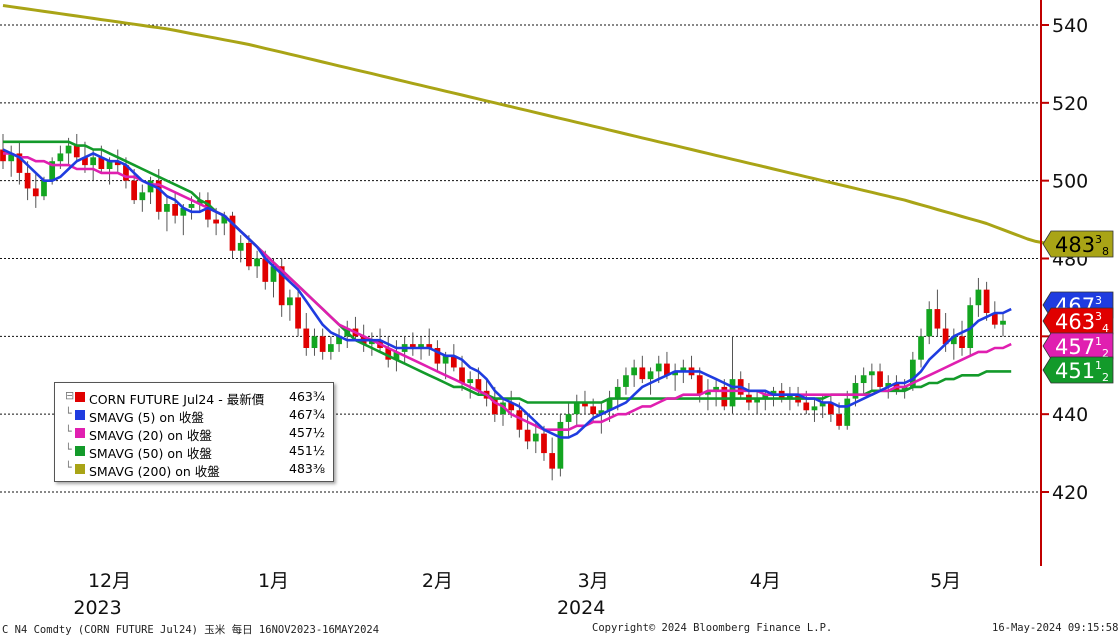  I want to click on legend-item-2: └ SMAVG (20) on 收盤 457½, so click(196, 434).